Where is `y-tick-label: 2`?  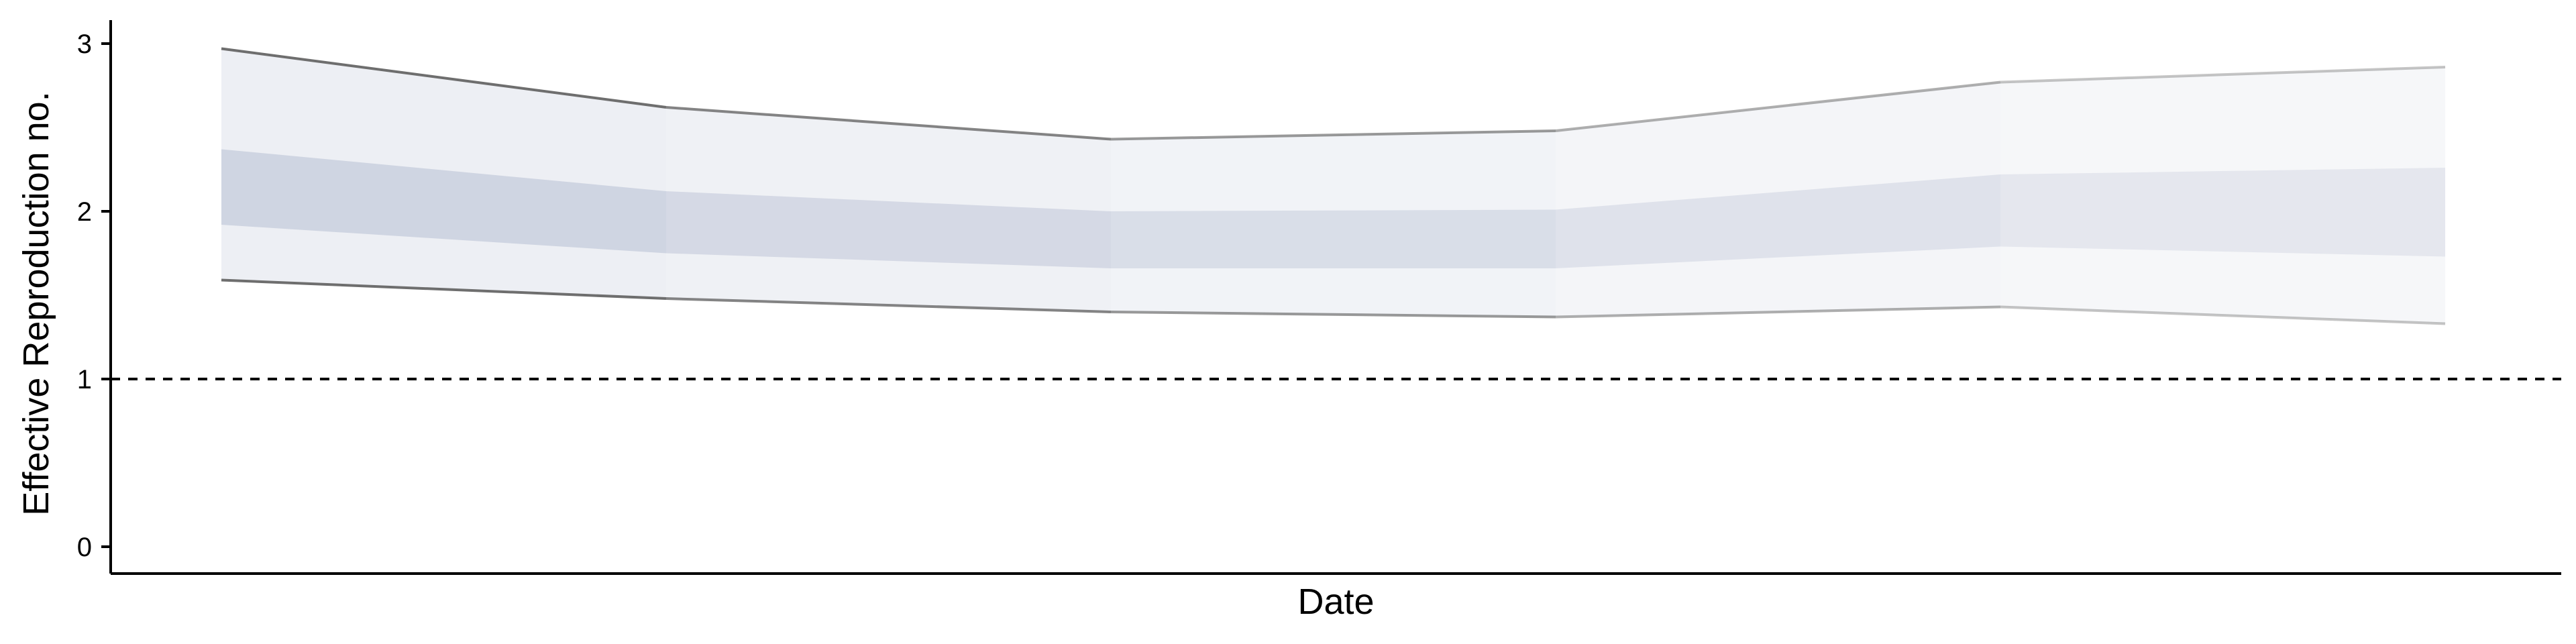 y-tick-label: 2 is located at coordinates (84, 212).